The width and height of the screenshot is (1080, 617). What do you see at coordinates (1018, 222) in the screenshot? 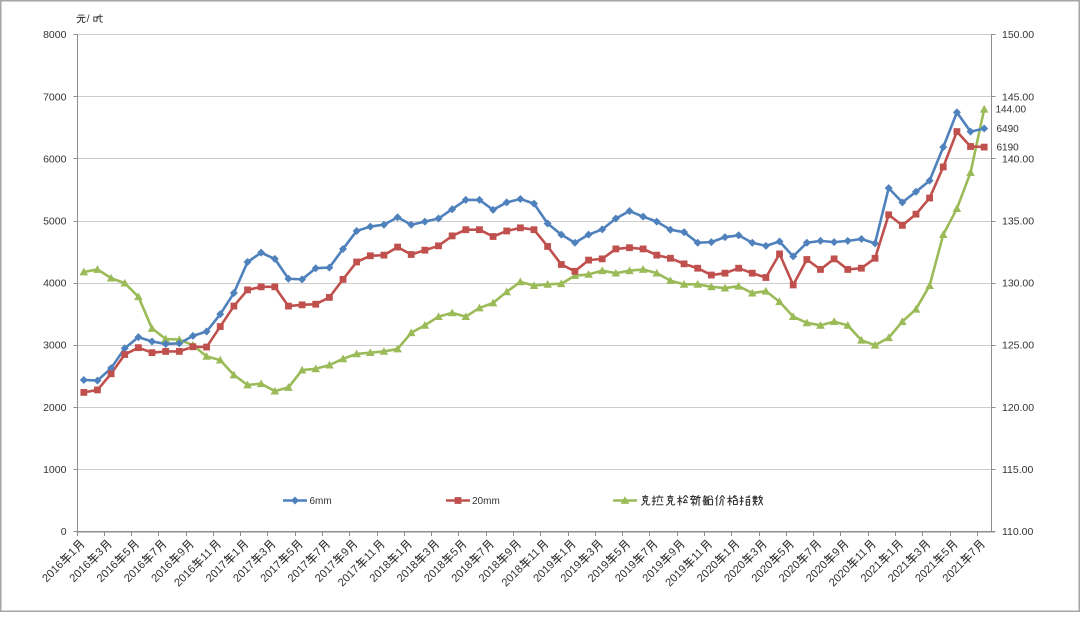
I see `svg-text: 135.00` at bounding box center [1018, 222].